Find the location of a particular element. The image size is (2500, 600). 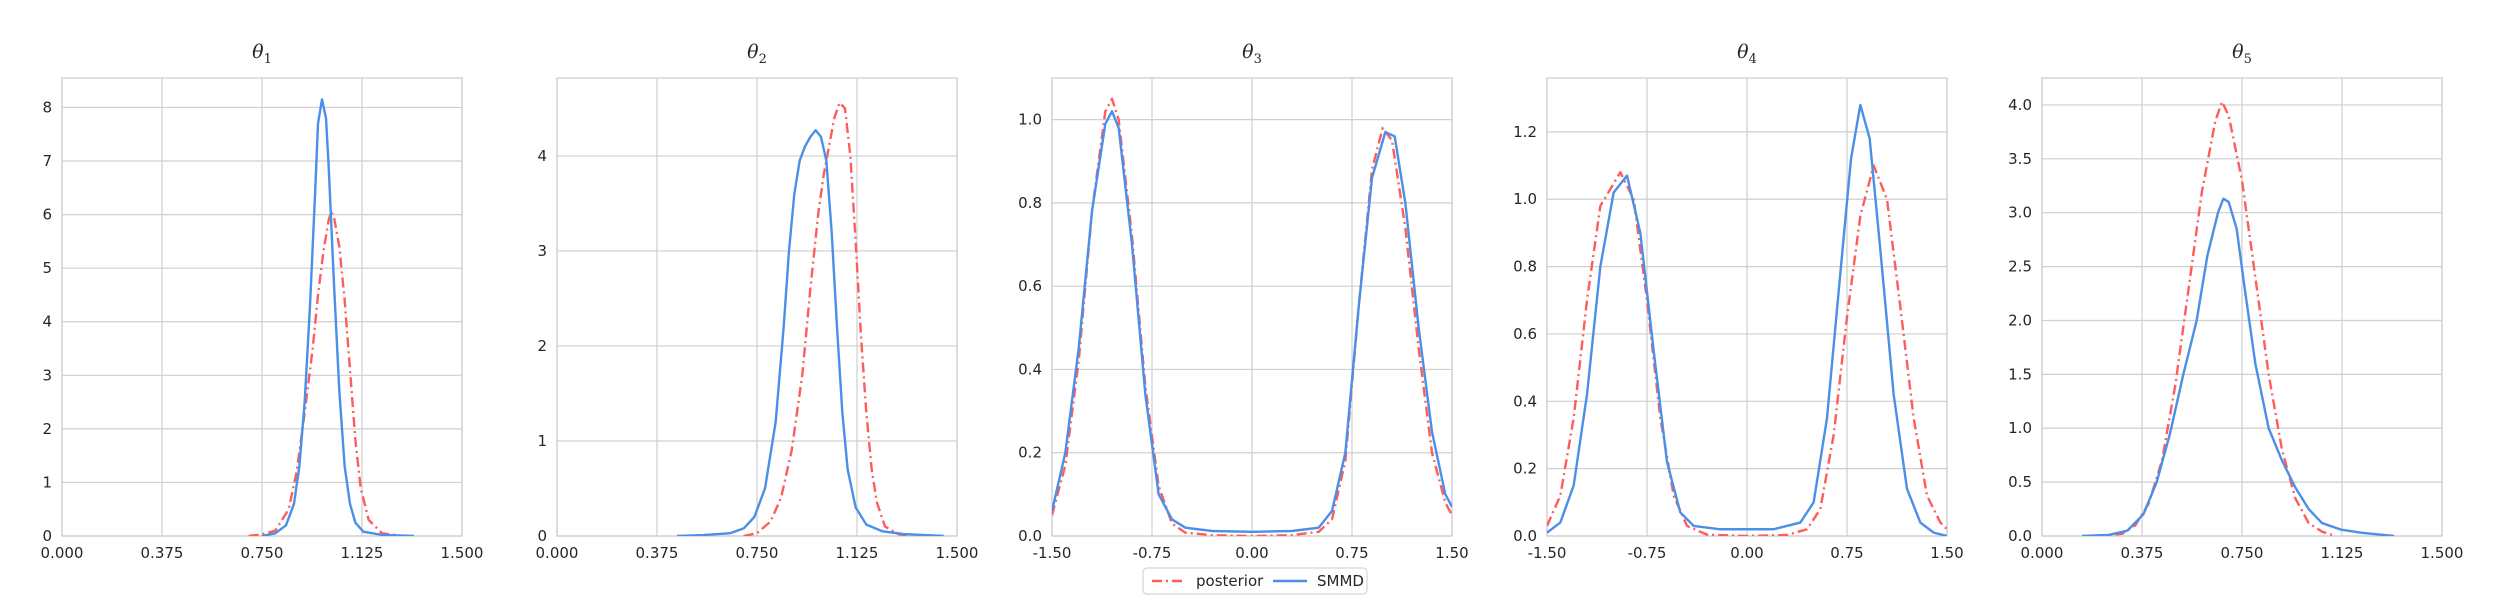

y-tick-label: 5 is located at coordinates (47, 268).